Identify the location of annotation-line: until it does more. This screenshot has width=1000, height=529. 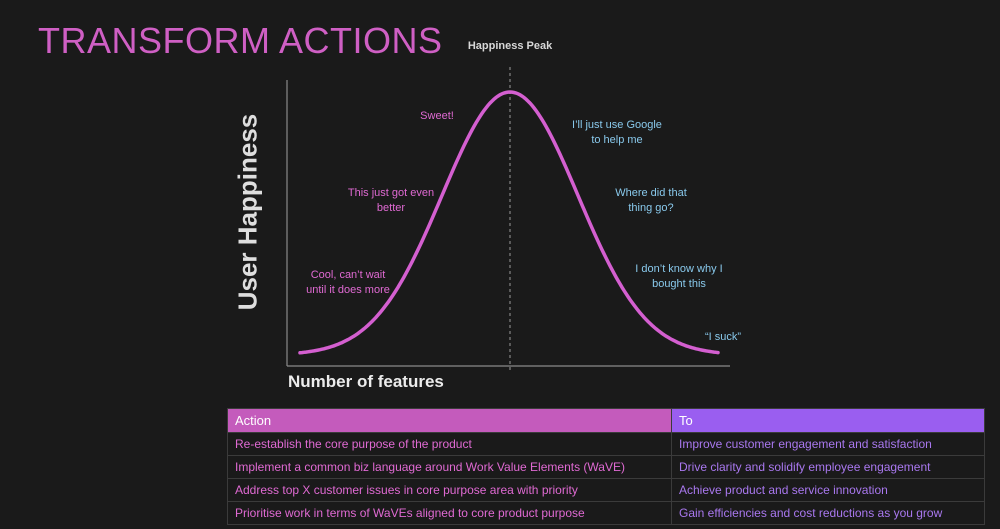
(348, 290).